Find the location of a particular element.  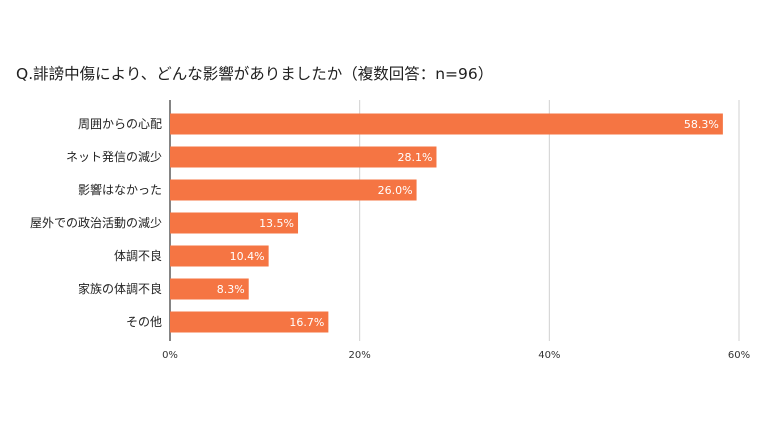

data-label: 13.5% is located at coordinates (276, 223).